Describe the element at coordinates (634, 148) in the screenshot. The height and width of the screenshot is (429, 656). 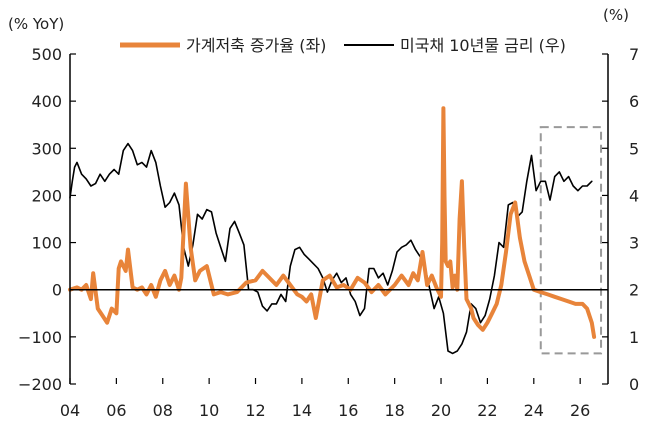
I see `right-tick-label: 5` at that location.